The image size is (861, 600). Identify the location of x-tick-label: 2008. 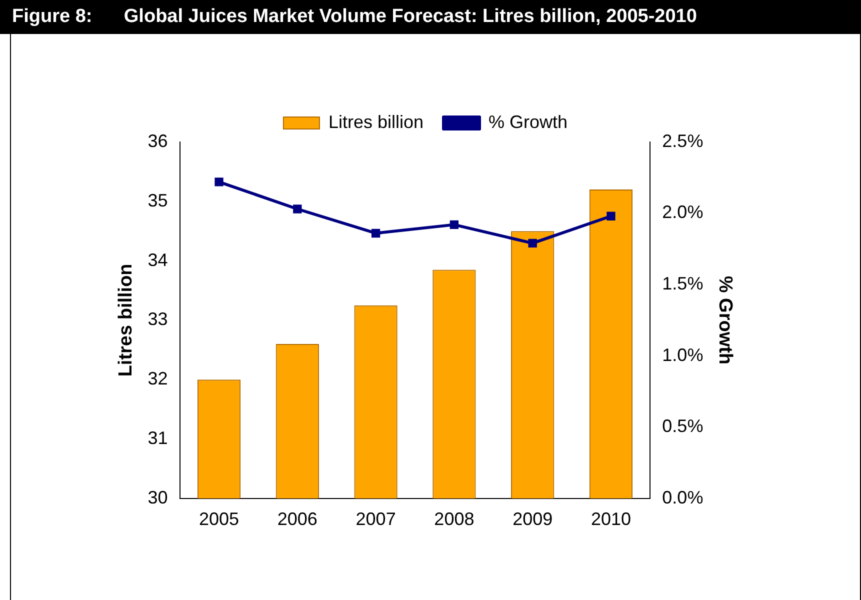
(454, 519).